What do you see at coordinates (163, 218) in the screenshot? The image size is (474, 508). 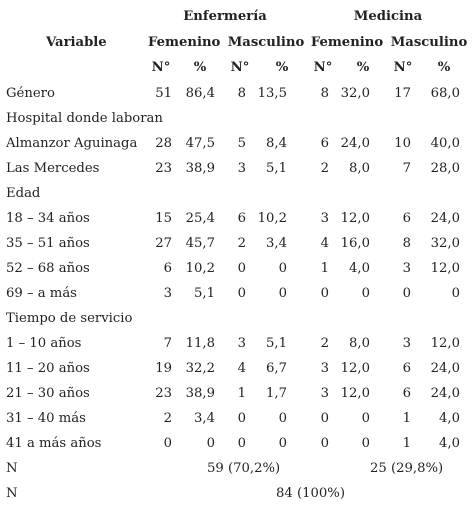 I see `table-cell: 15` at bounding box center [163, 218].